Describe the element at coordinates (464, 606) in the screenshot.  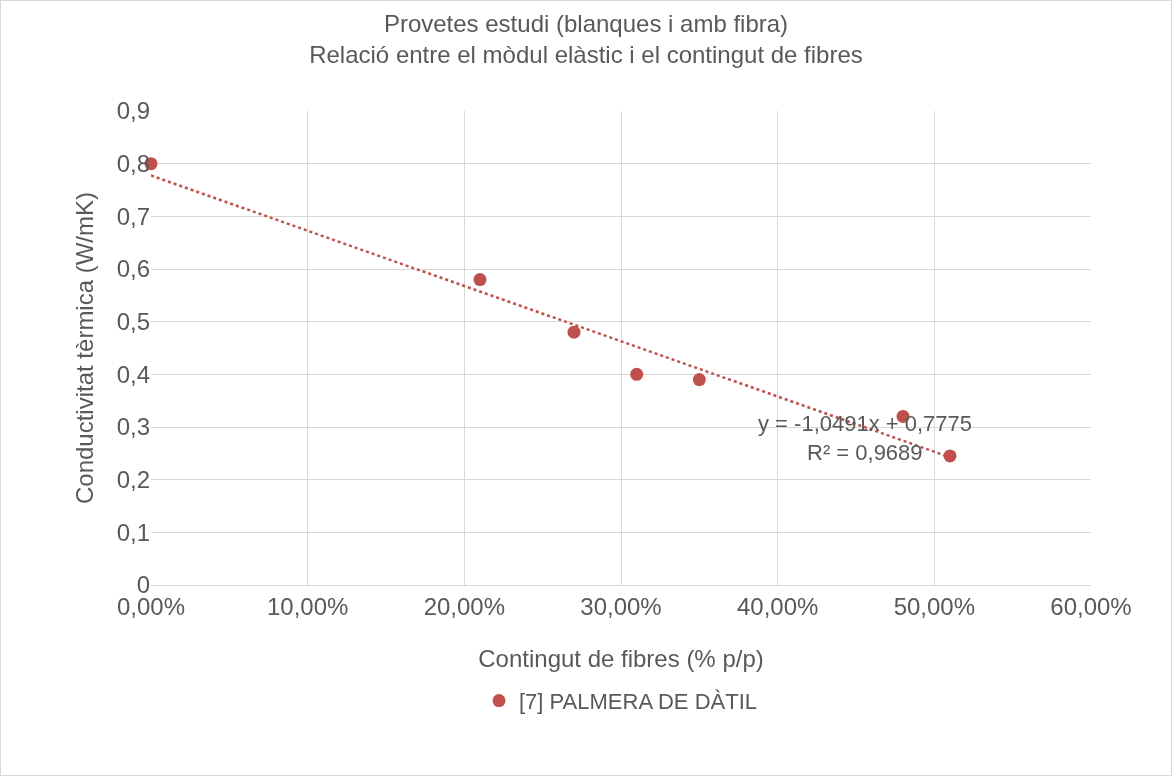
I see `x-tick-label: 20,00%` at that location.